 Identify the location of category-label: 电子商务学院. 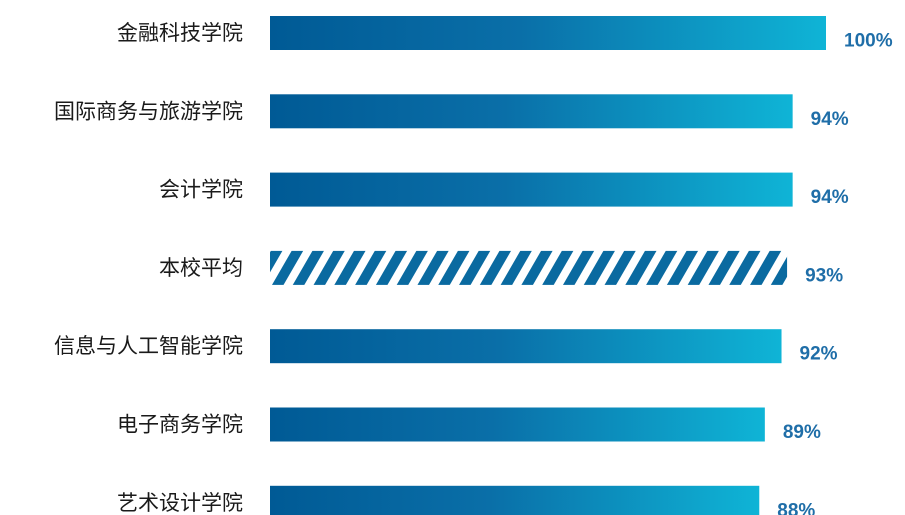
(180, 425).